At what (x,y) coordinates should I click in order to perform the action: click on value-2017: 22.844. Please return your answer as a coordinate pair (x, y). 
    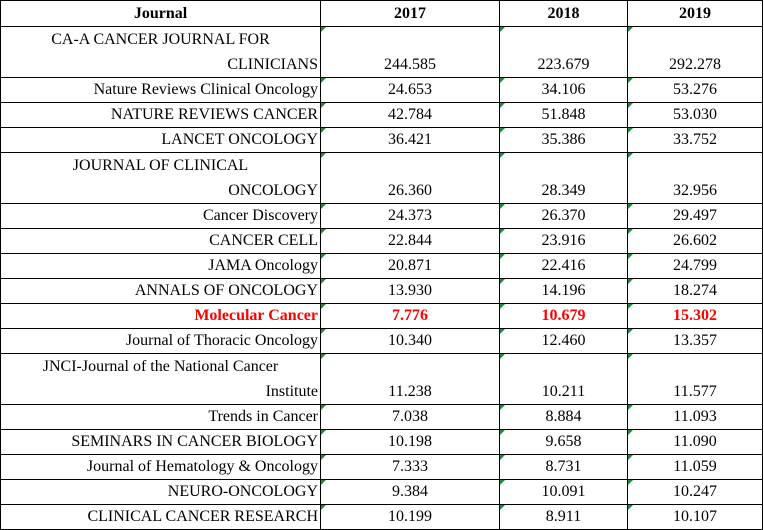
    Looking at the image, I should click on (410, 241).